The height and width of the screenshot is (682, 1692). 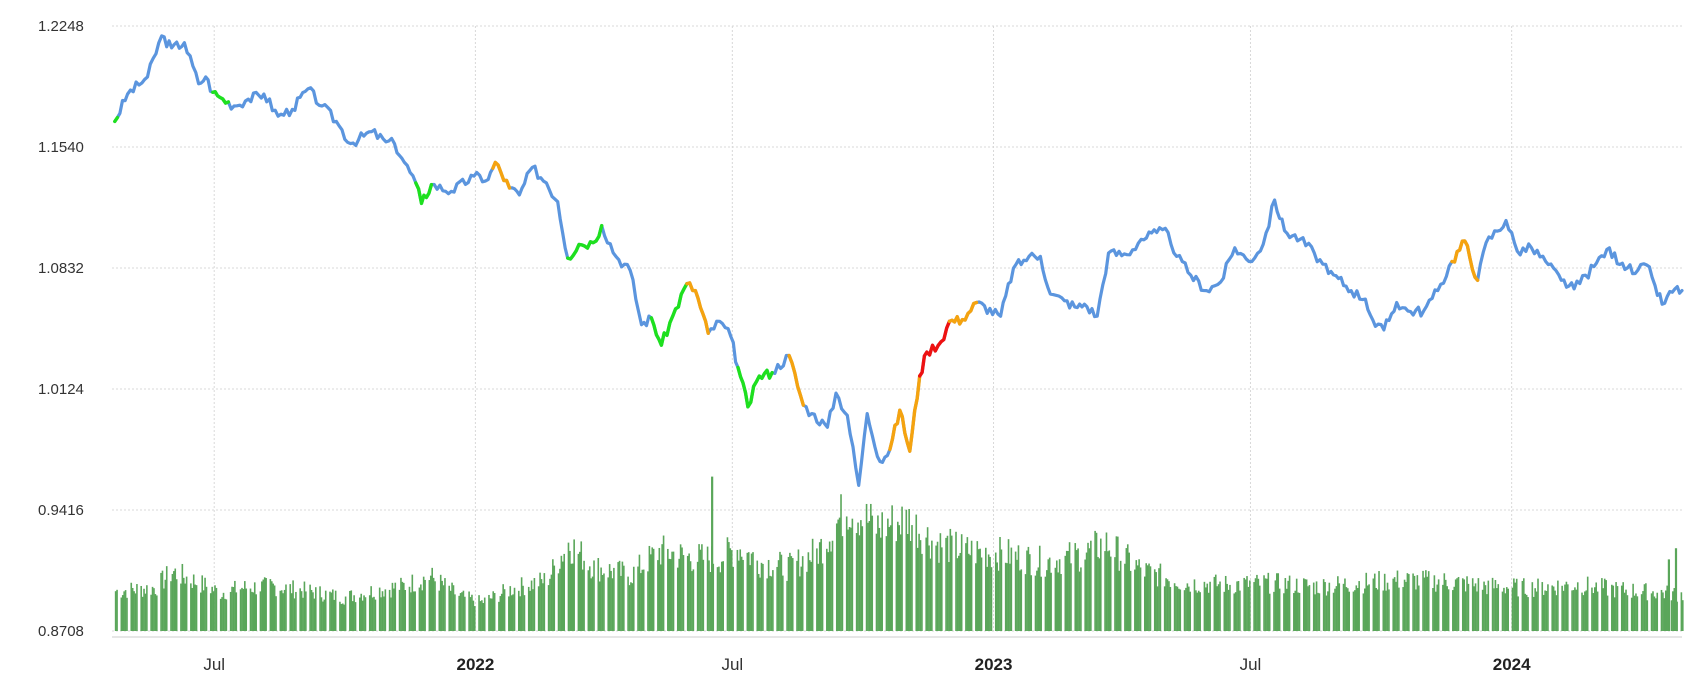 I want to click on price-segment-red, so click(x=935, y=348).